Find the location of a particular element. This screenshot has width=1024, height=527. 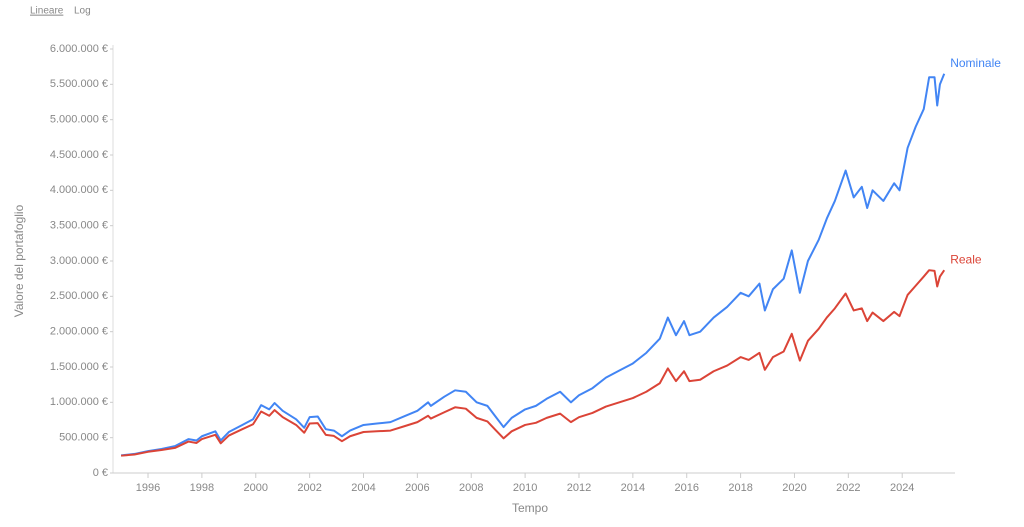

x-tick-label: 2014 is located at coordinates (633, 488).